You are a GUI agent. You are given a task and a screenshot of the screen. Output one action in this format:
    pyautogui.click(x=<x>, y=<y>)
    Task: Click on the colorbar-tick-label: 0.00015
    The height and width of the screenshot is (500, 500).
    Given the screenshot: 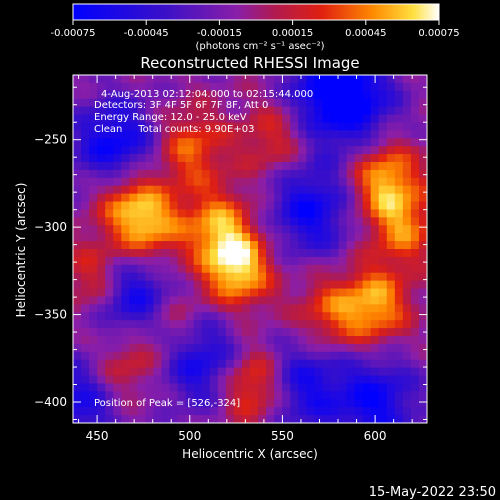 What is the action you would take?
    pyautogui.click(x=292, y=33)
    